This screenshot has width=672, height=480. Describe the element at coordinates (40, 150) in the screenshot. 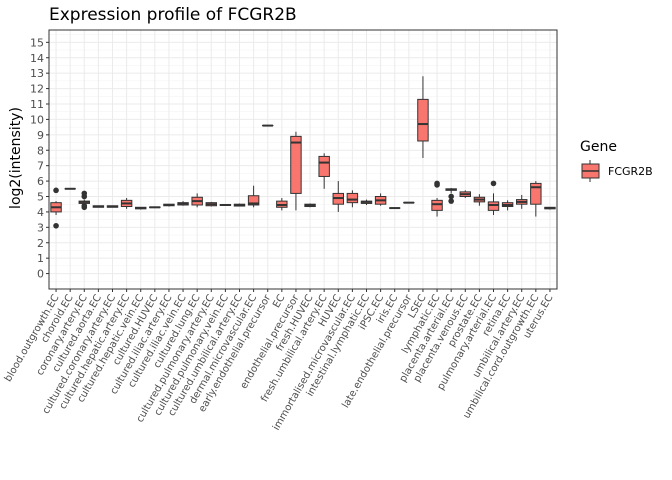

I see `y-tick-label: 8` at that location.